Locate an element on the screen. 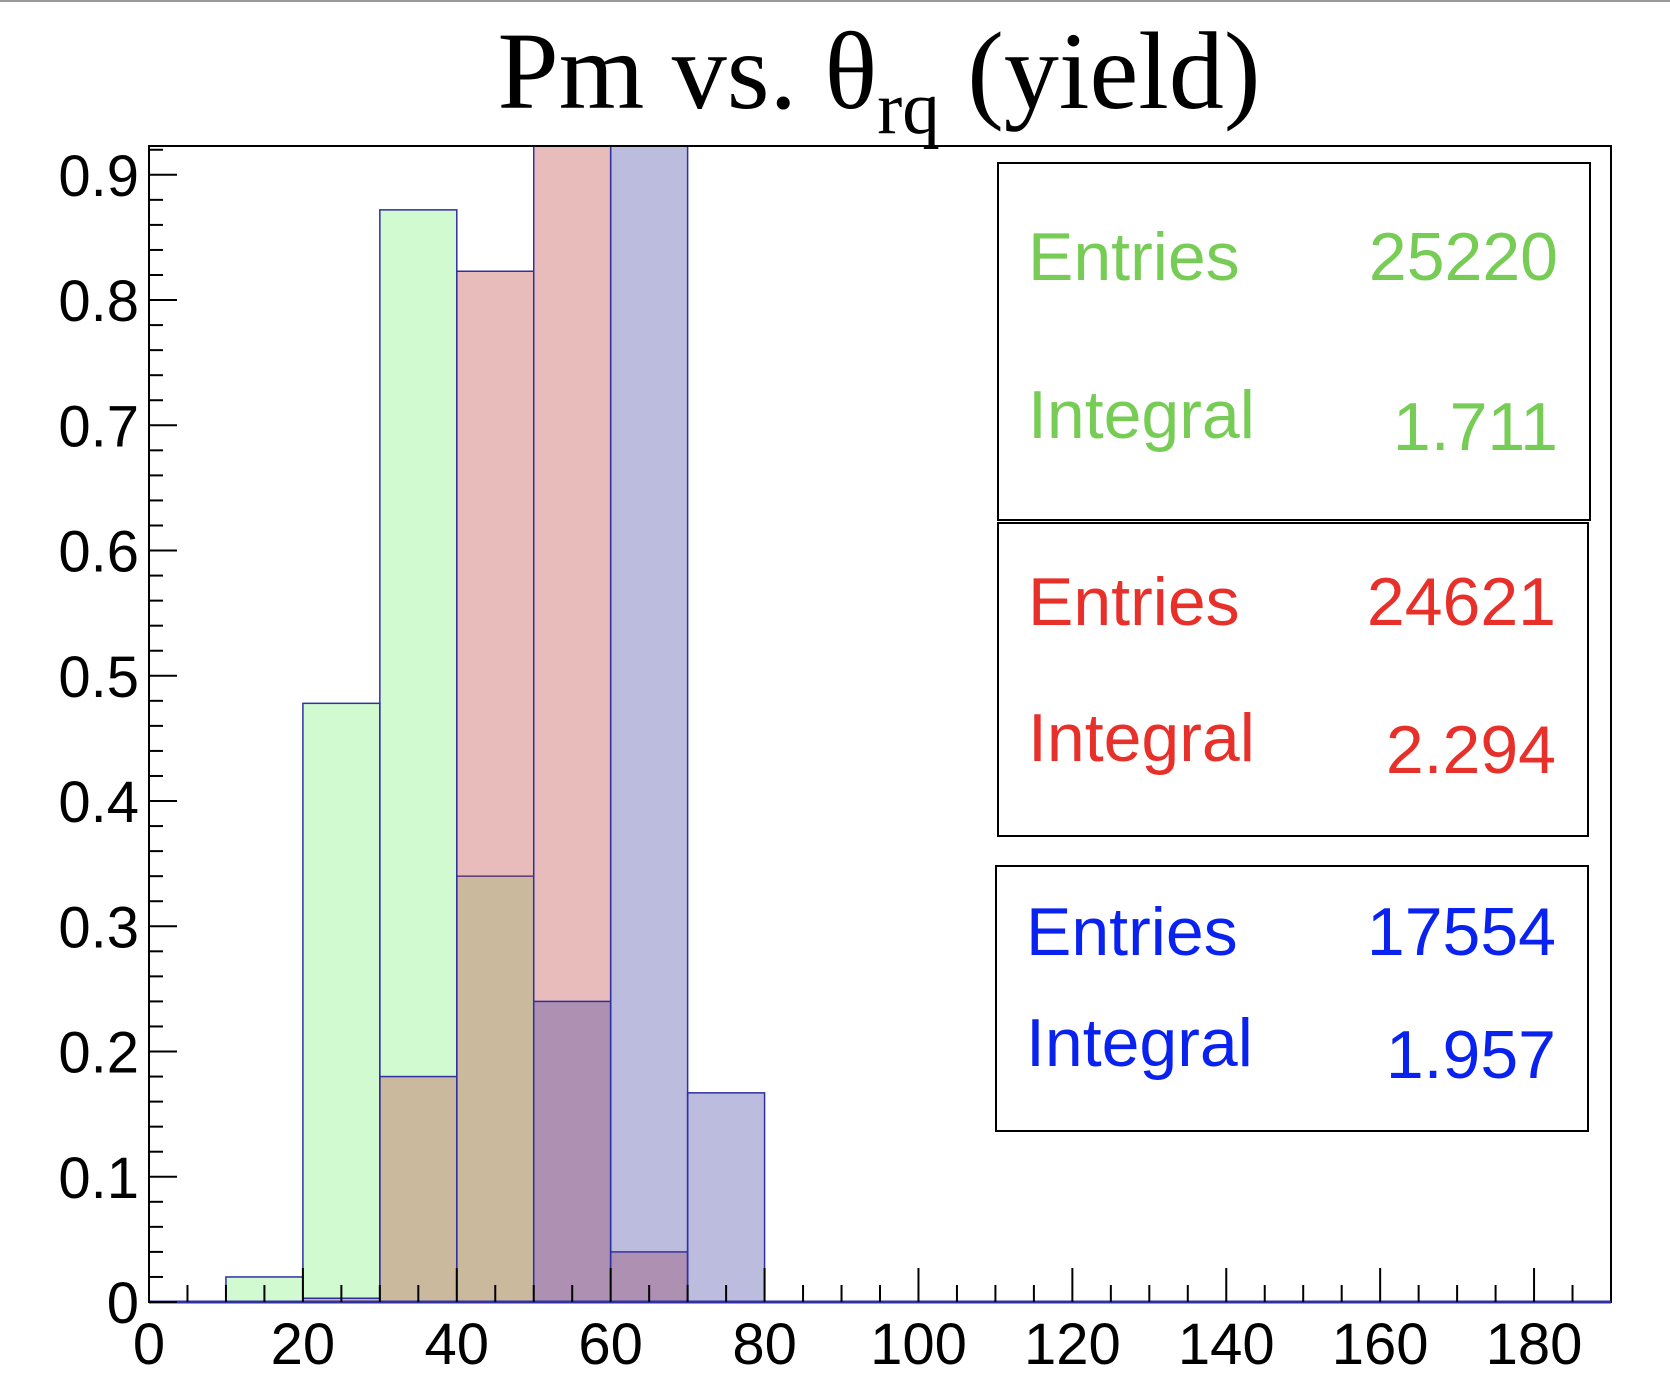 Image resolution: width=1670 pixels, height=1396 pixels. x-tick-label: 120 is located at coordinates (1072, 1344).